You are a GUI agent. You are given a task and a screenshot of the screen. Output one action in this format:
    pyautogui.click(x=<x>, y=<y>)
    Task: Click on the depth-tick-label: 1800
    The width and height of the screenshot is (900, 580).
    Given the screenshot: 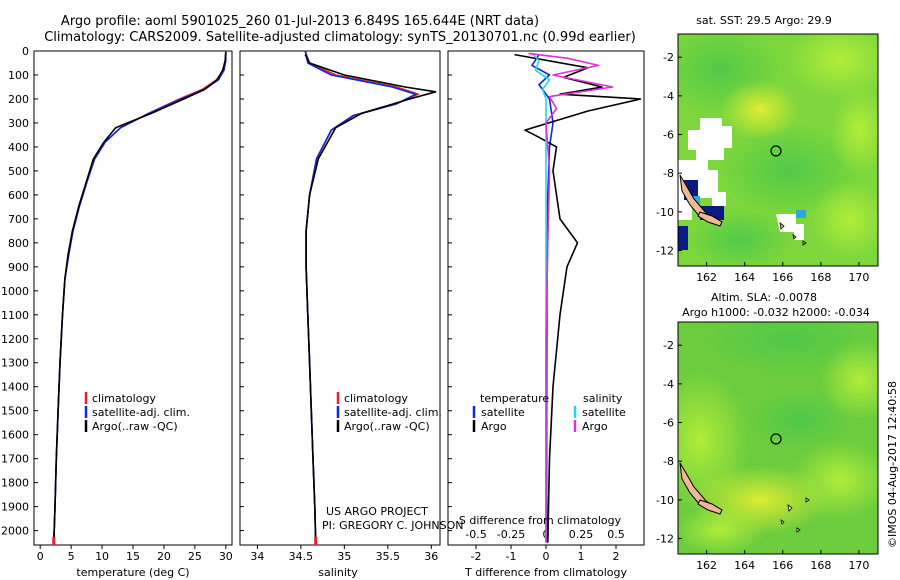 What is the action you would take?
    pyautogui.click(x=15, y=483)
    